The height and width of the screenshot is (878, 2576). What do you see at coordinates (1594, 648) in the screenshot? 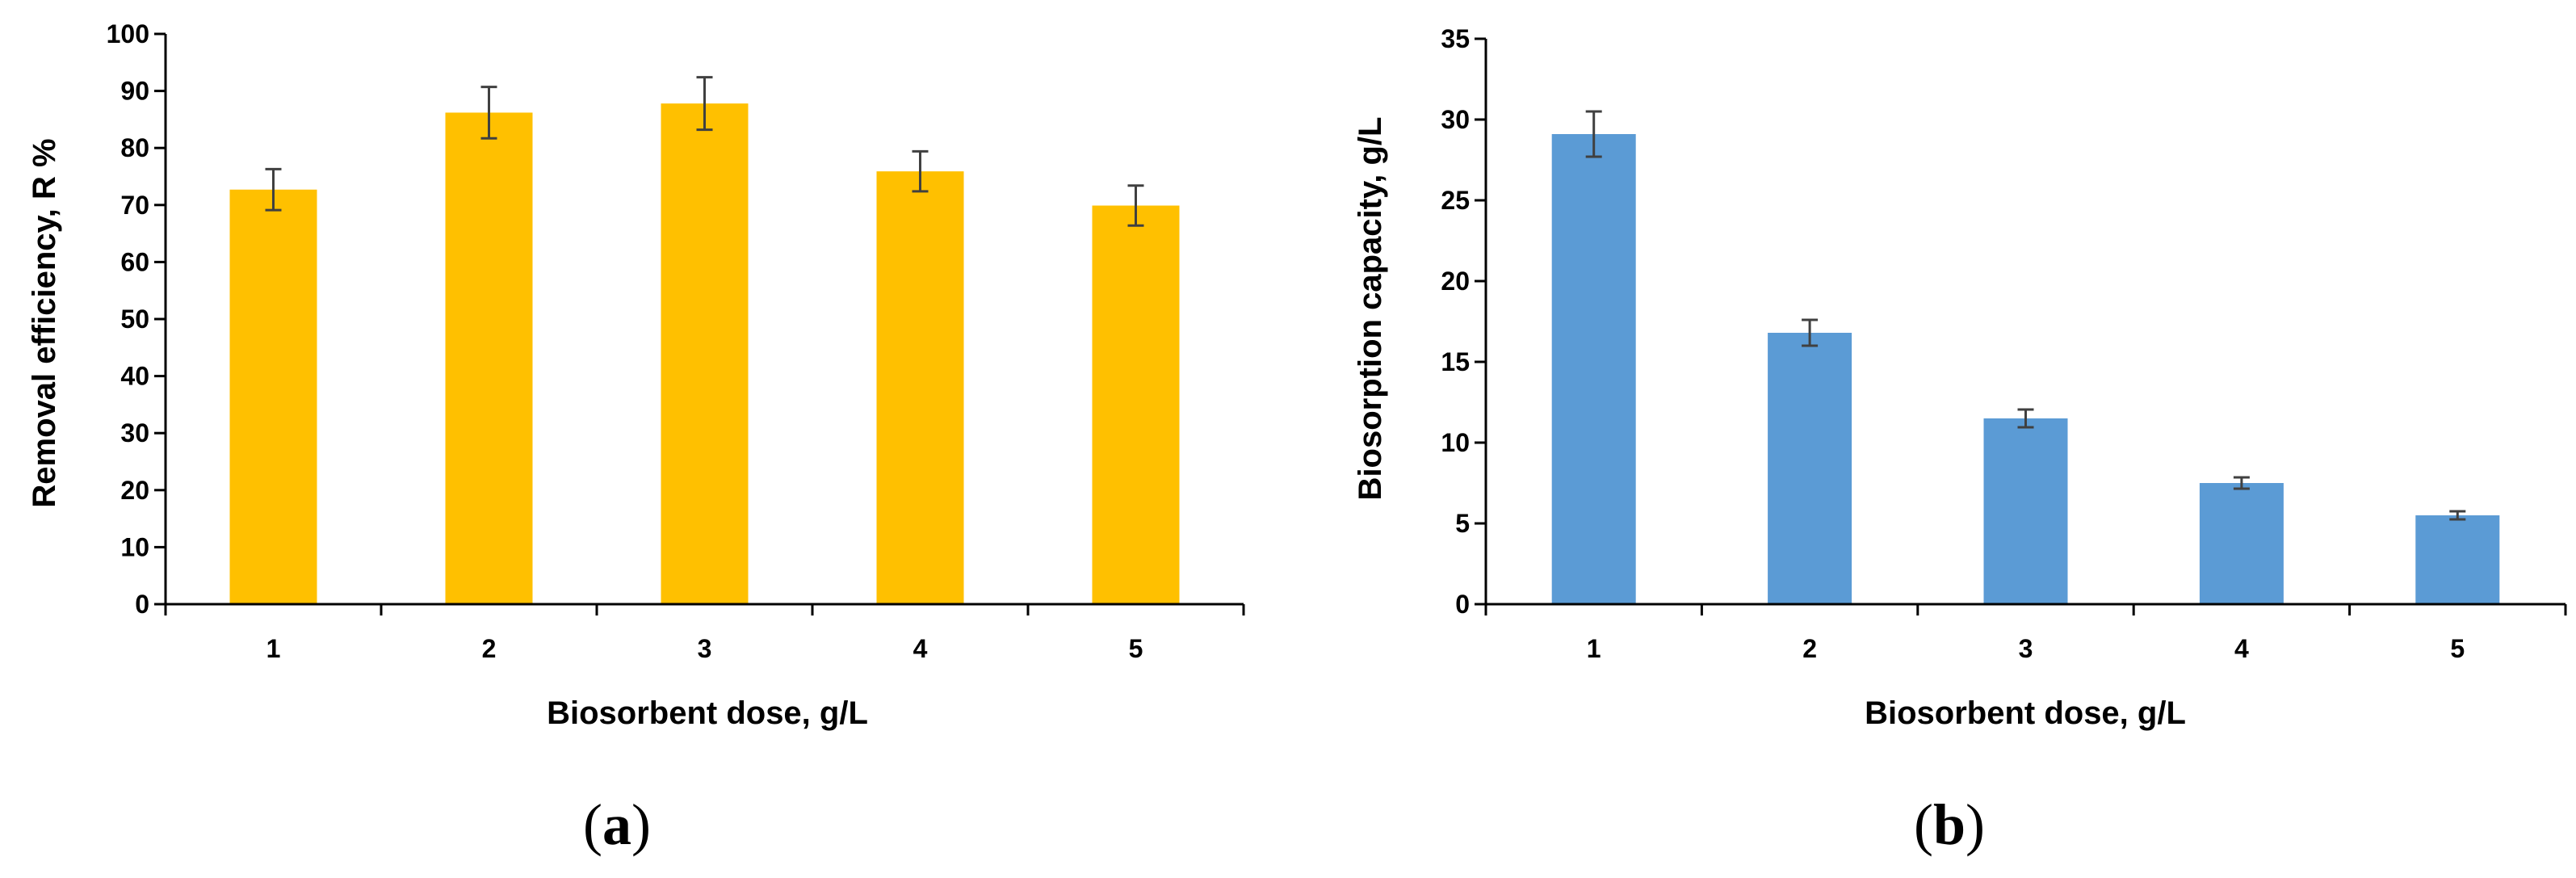
I see `x-tick-label-b-1: 1` at bounding box center [1594, 648].